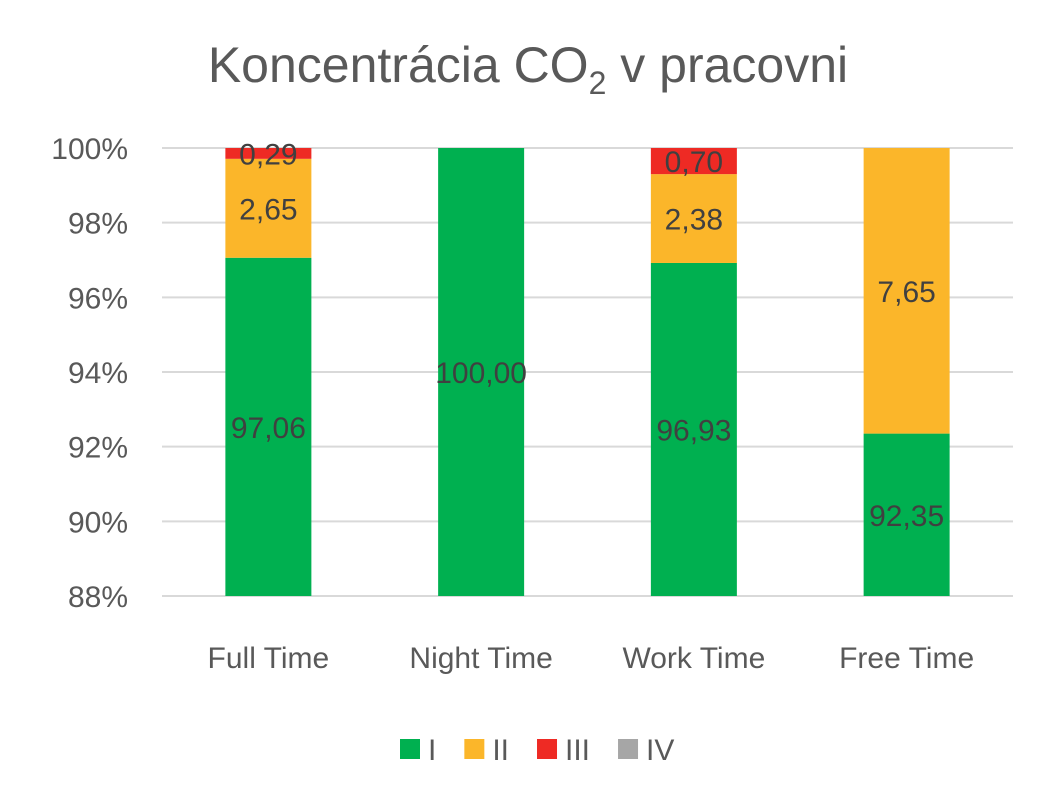  Describe the element at coordinates (98, 224) in the screenshot. I see `y-tick-label: 98%` at that location.